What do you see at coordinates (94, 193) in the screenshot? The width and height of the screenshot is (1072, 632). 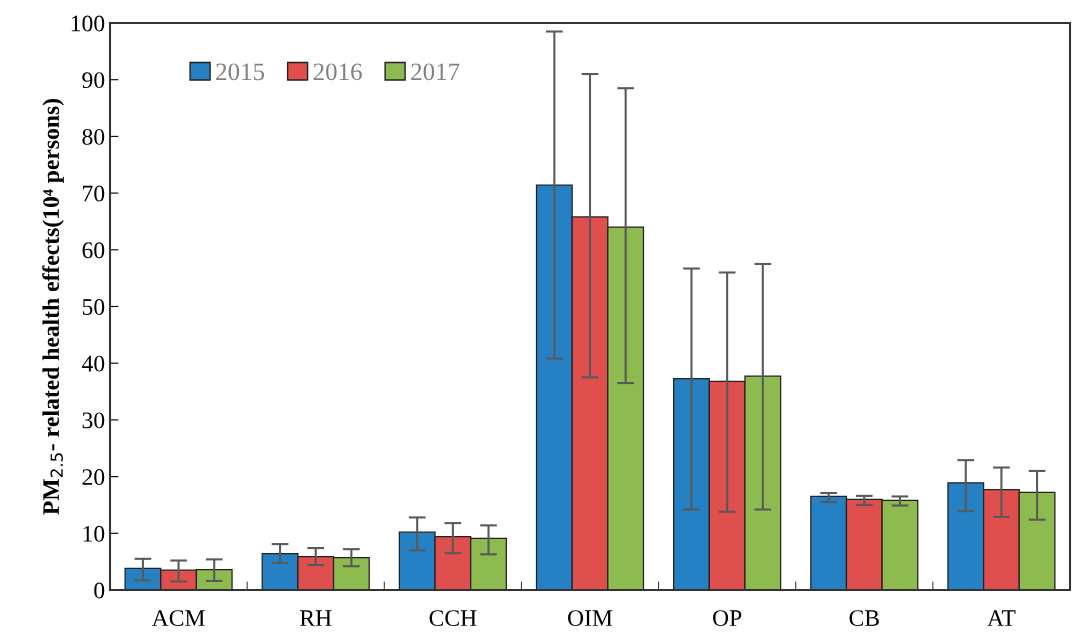 I see `y-tick-label: 70` at bounding box center [94, 193].